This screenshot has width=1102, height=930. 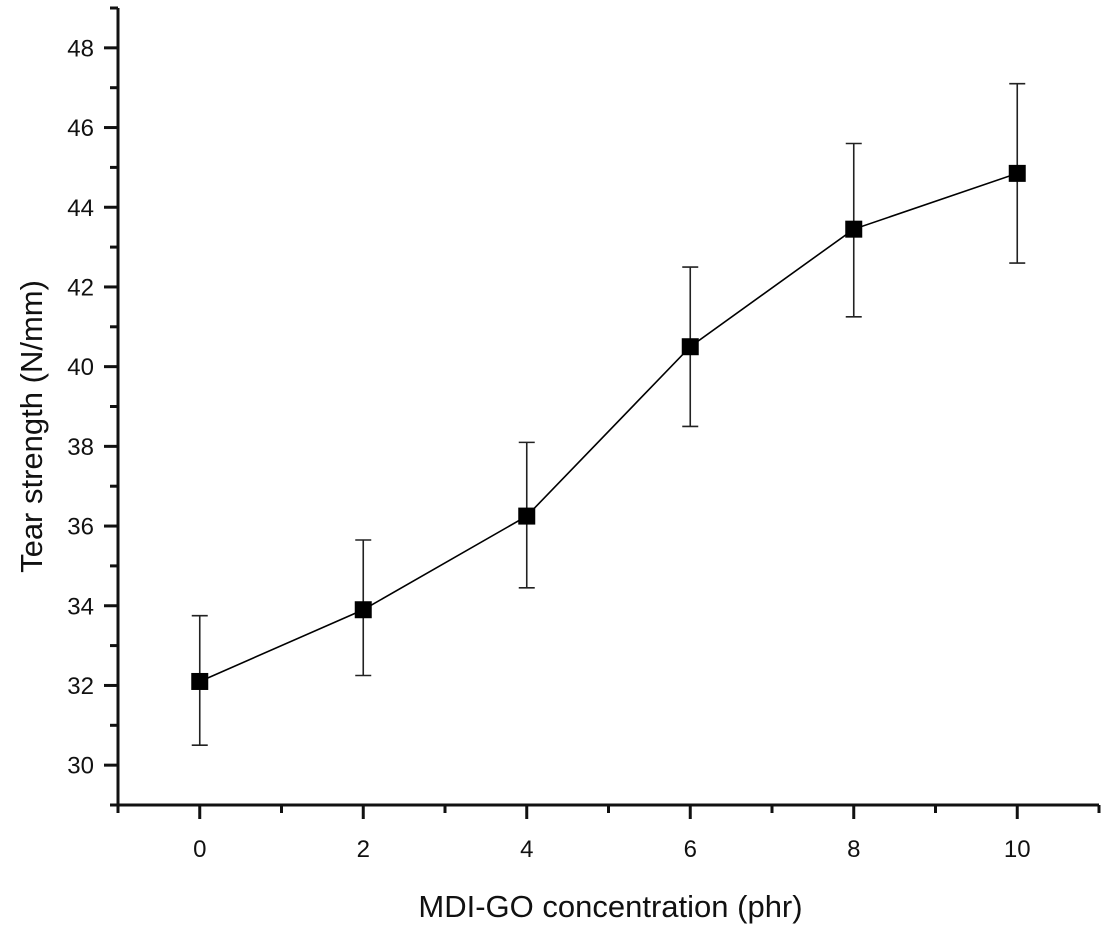 I want to click on x-tick-label: 10, so click(x=1017, y=849).